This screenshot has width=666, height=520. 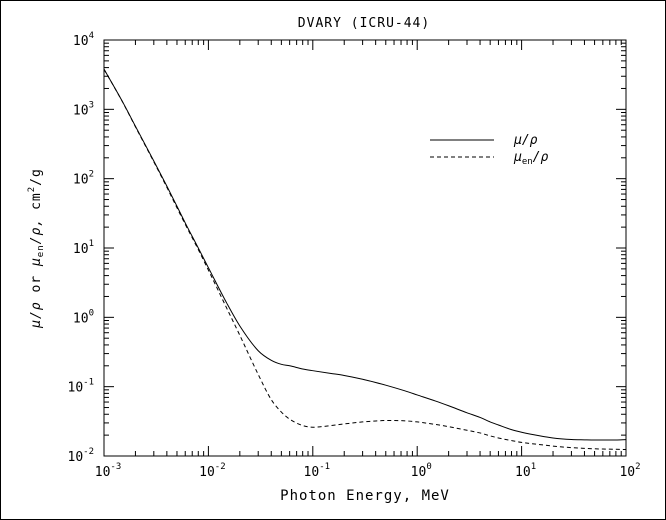 What do you see at coordinates (629, 471) in the screenshot?
I see `x-tick-label: 10²` at bounding box center [629, 471].